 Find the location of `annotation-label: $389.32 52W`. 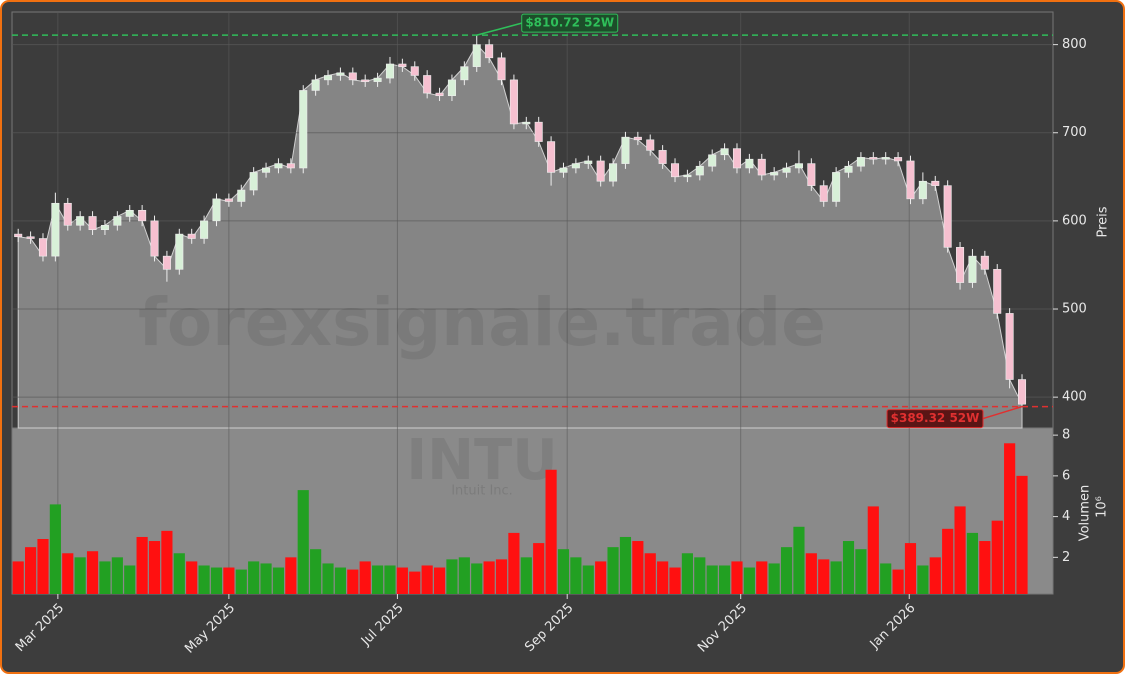

annotation-label: $389.32 52W is located at coordinates (935, 418).